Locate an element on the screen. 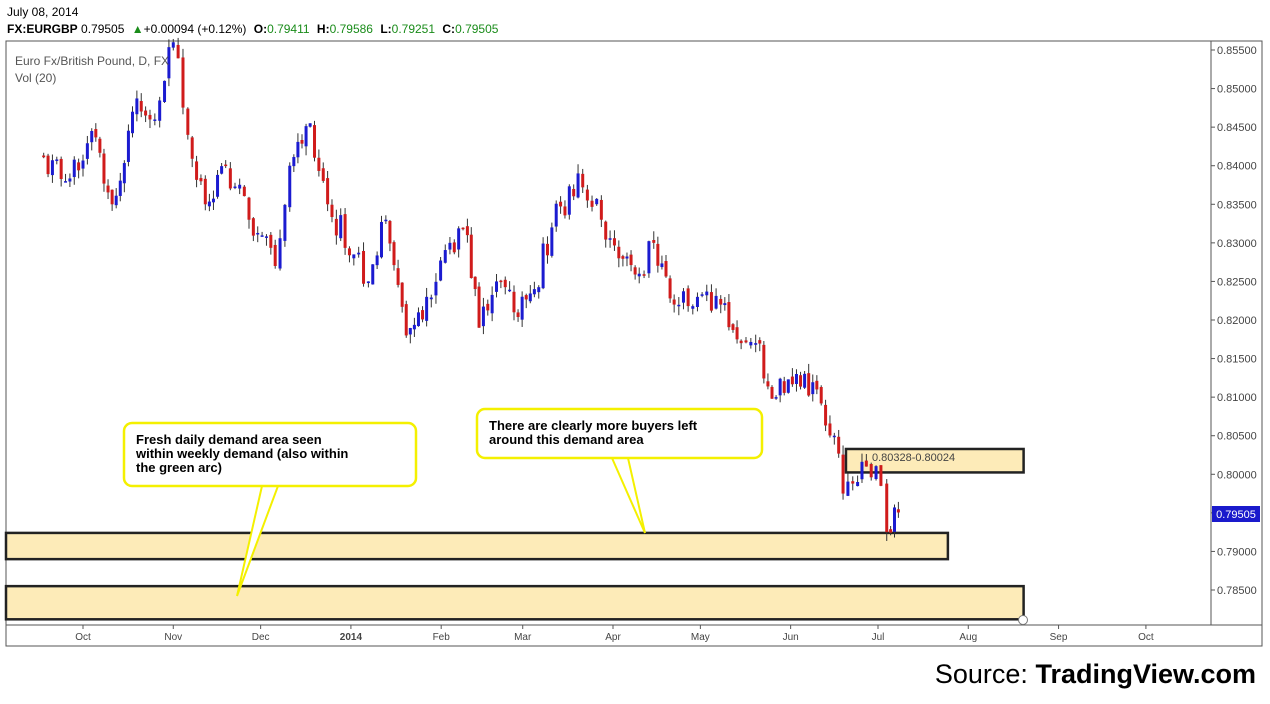  daily-demand-callout-text: within weekly demand (also within is located at coordinates (241, 453).